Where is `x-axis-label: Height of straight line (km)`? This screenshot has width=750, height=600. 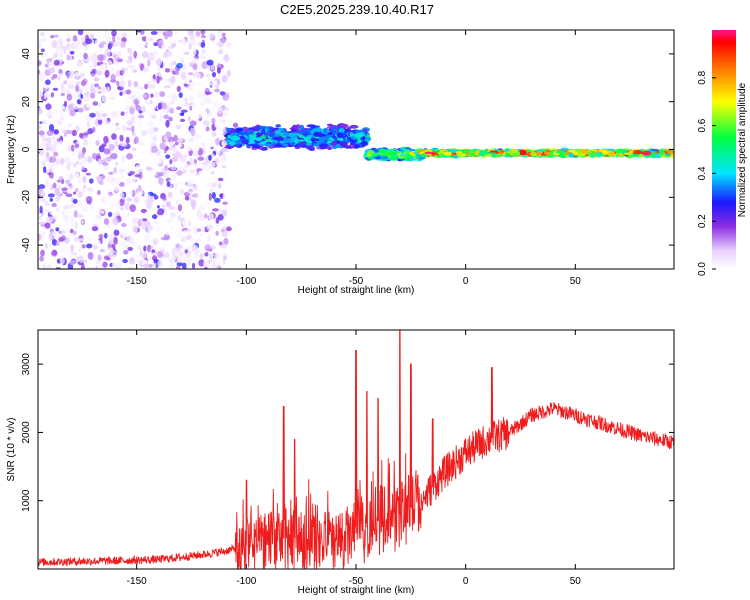
x-axis-label: Height of straight line (km) is located at coordinates (356, 590).